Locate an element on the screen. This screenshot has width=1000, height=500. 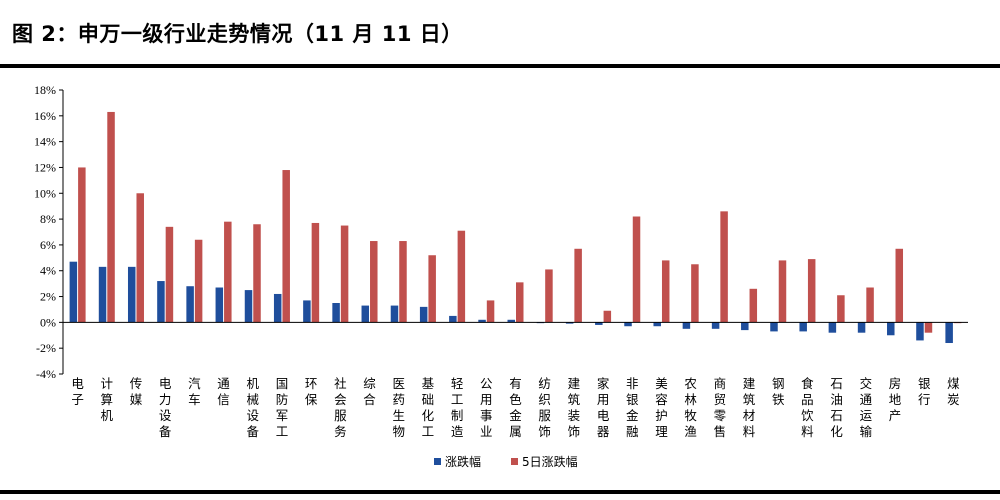
y-tick-label: 6% is located at coordinates (48, 245).